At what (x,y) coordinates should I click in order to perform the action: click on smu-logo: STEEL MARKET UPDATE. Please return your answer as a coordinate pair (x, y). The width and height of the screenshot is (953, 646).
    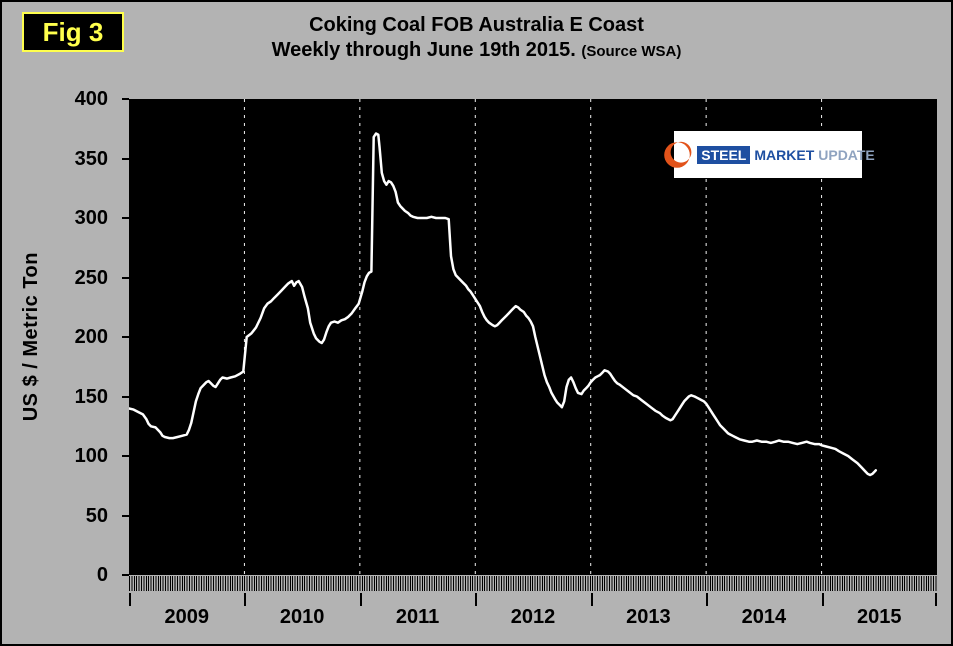
    Looking at the image, I should click on (769, 154).